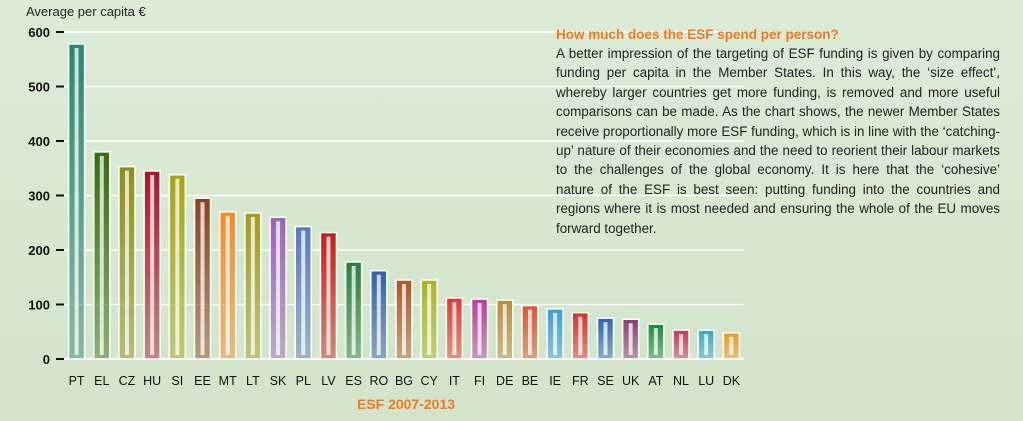 The width and height of the screenshot is (1023, 421). Describe the element at coordinates (555, 381) in the screenshot. I see `category-label-IE: IE` at that location.